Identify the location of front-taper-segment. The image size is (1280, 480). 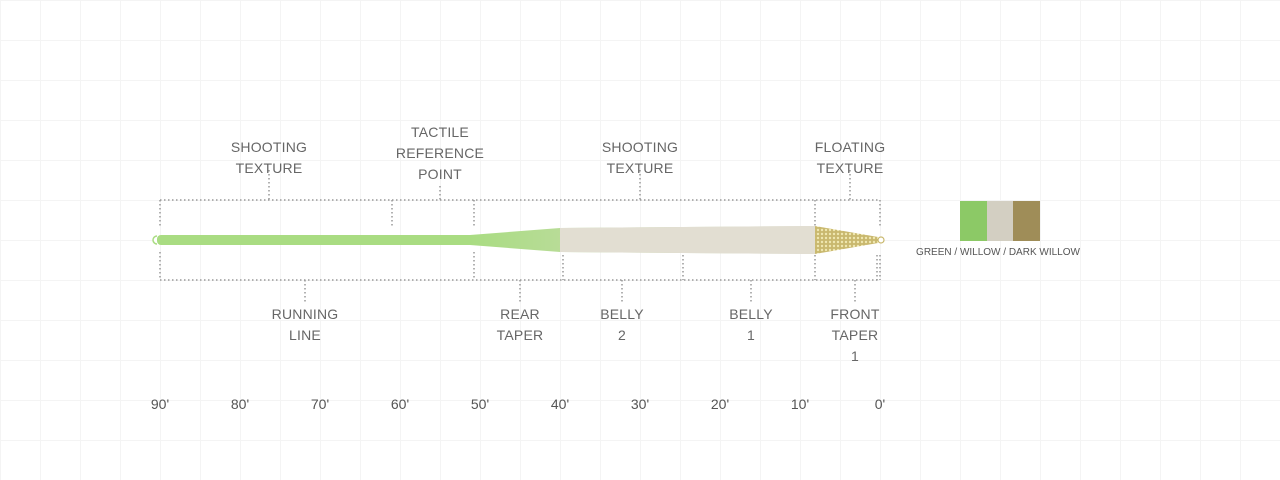
(846, 240).